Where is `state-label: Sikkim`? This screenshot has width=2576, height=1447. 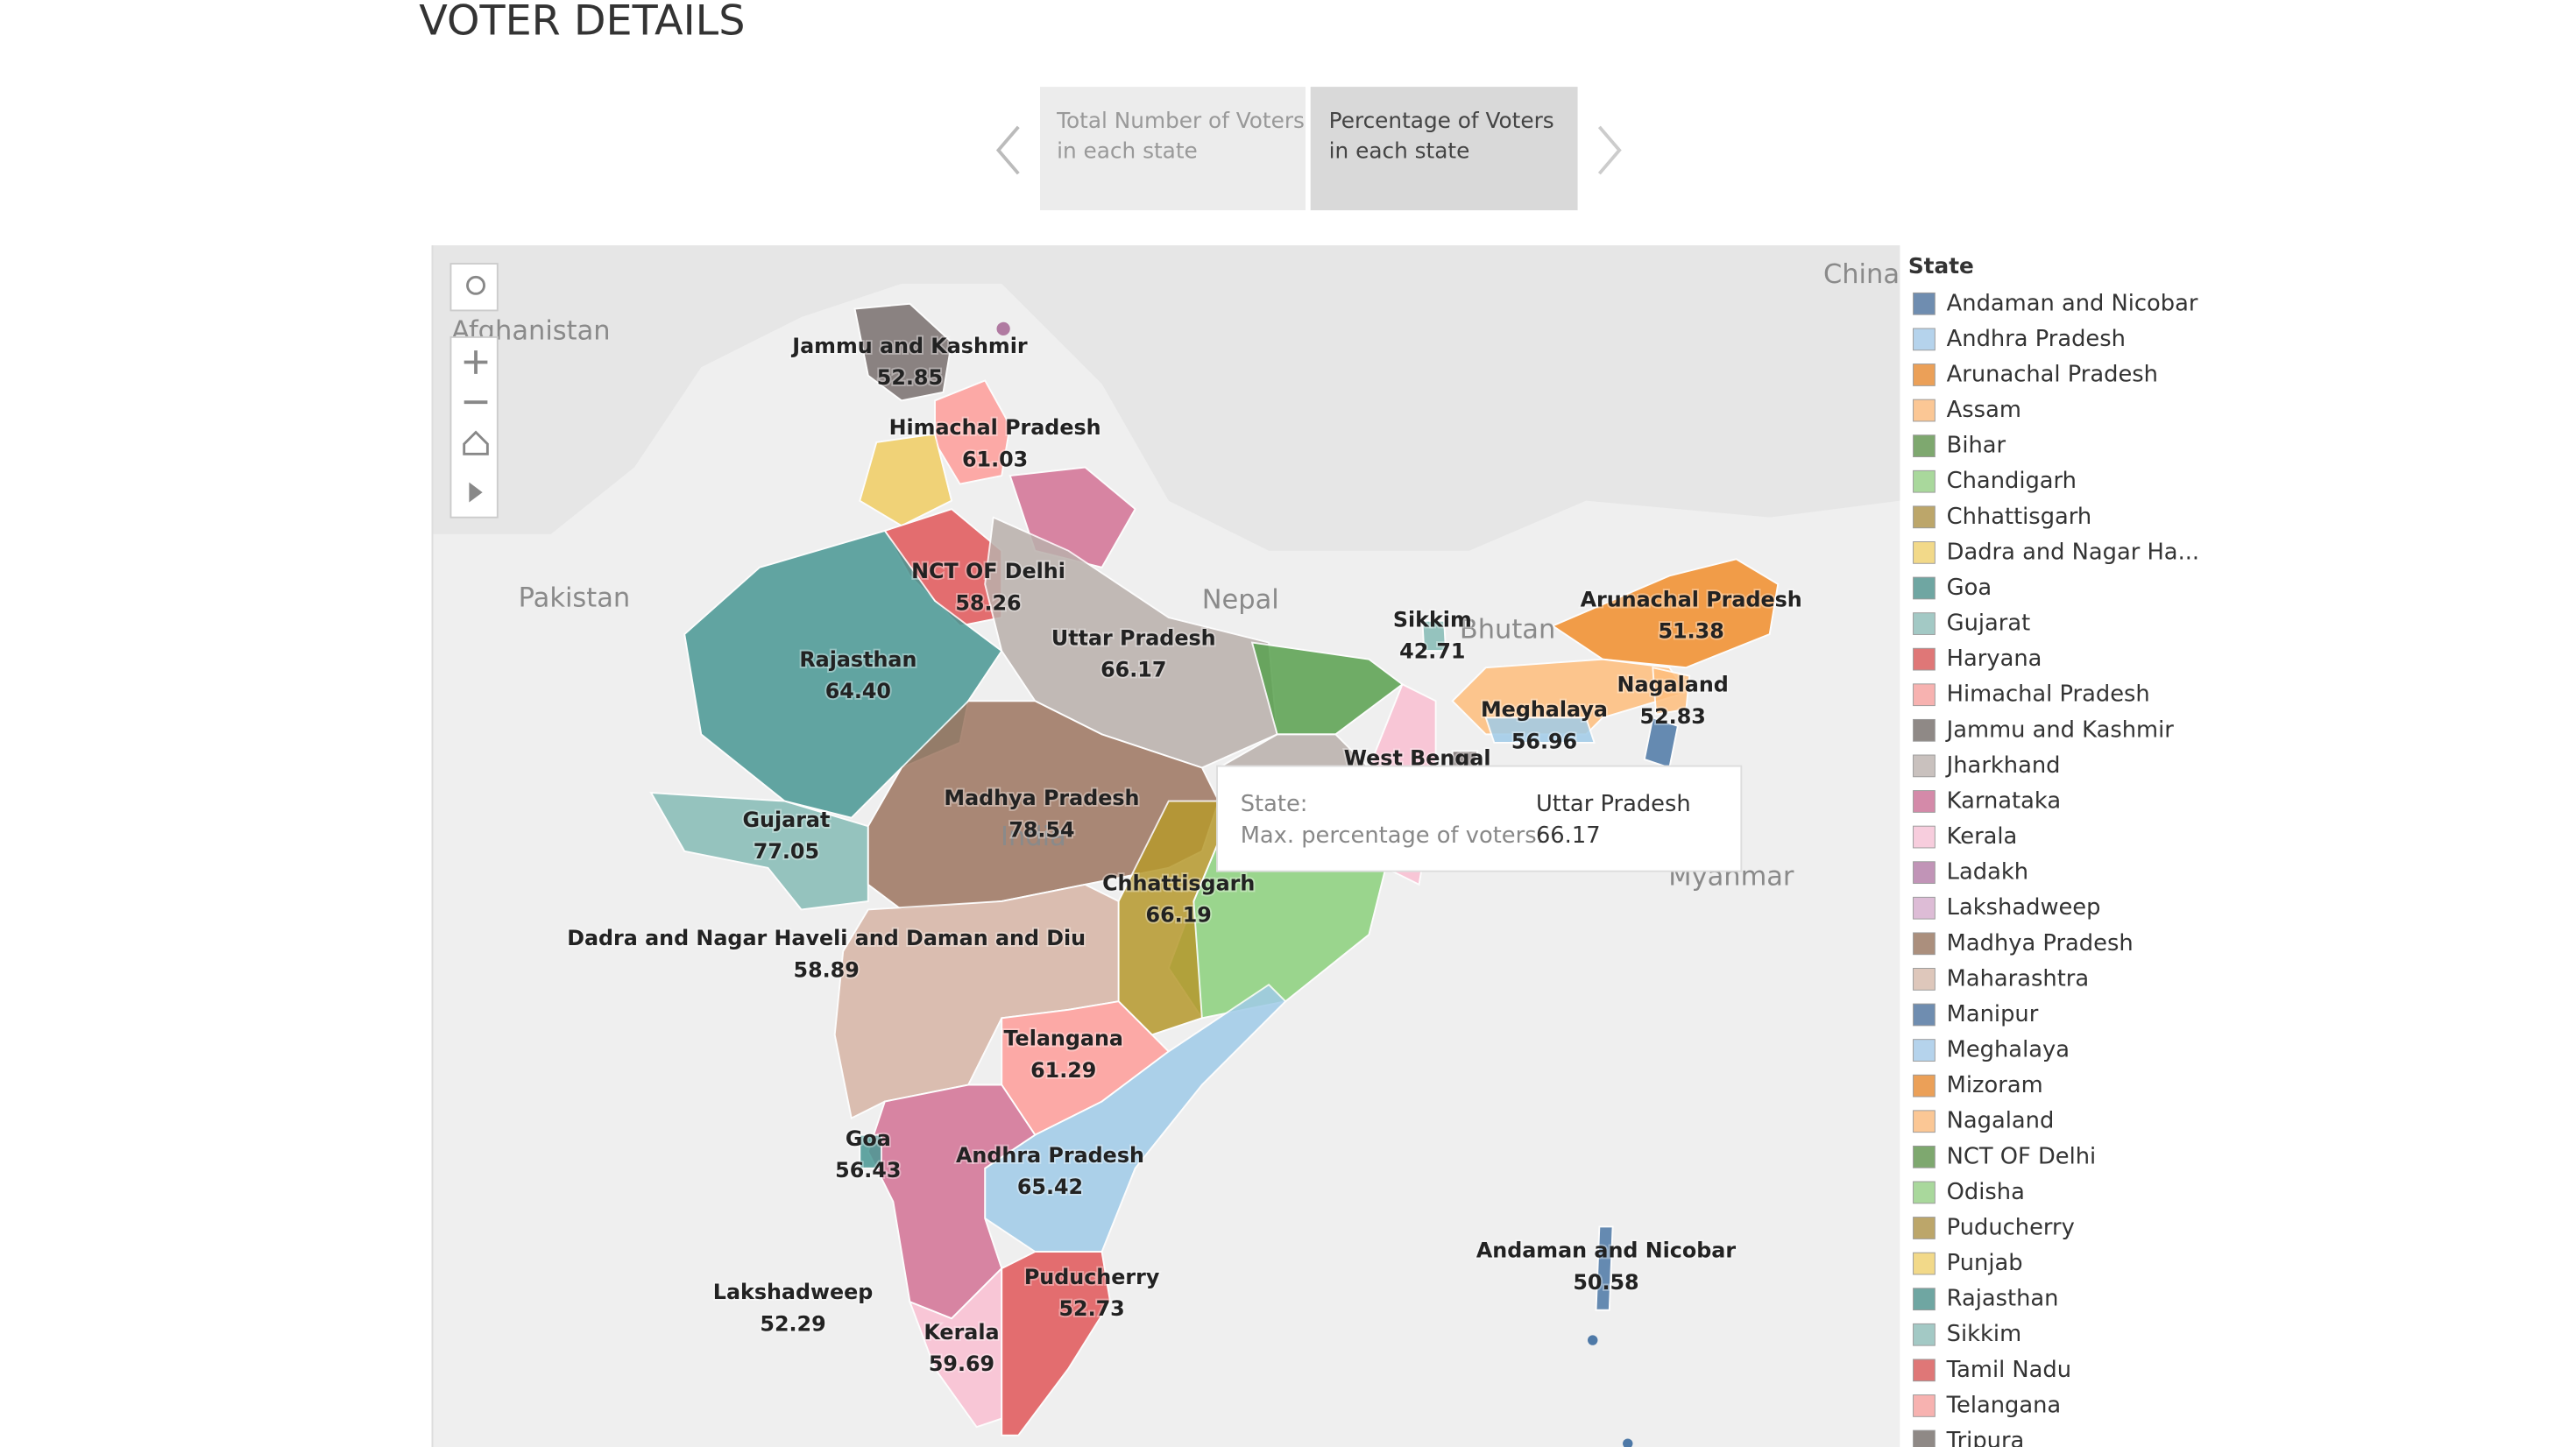
state-label: Sikkim is located at coordinates (1432, 619).